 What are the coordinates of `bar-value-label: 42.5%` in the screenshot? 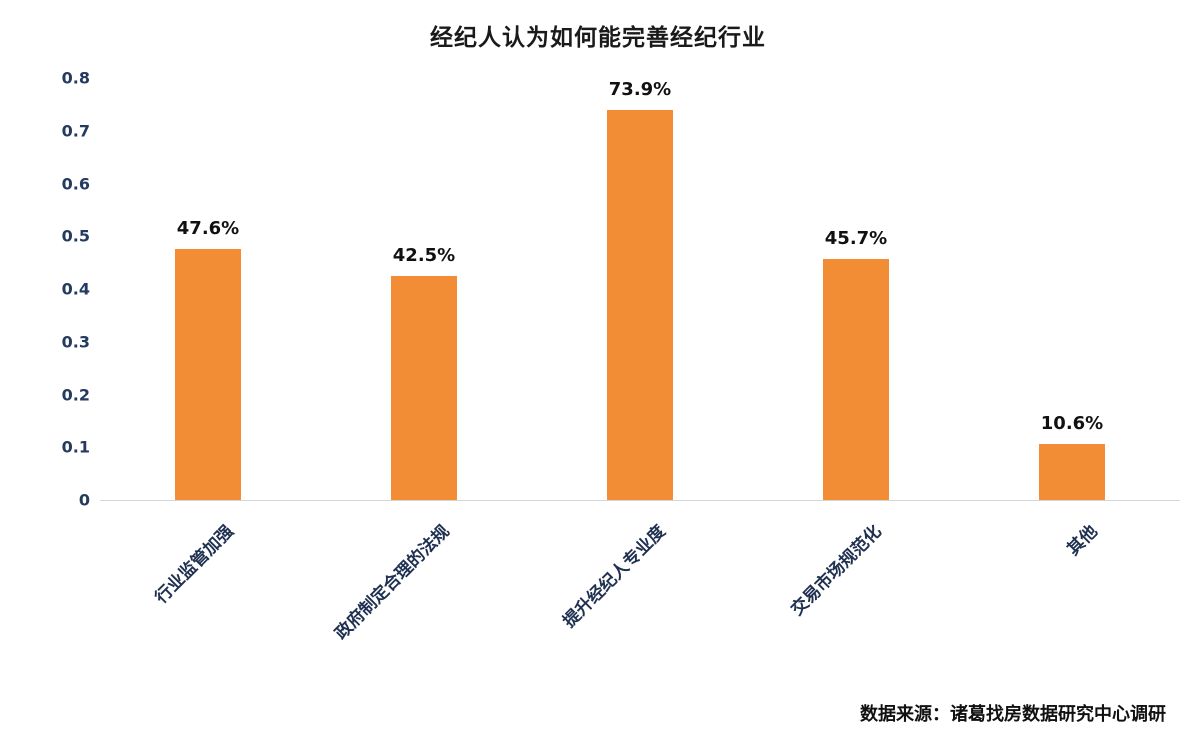 It's located at (424, 255).